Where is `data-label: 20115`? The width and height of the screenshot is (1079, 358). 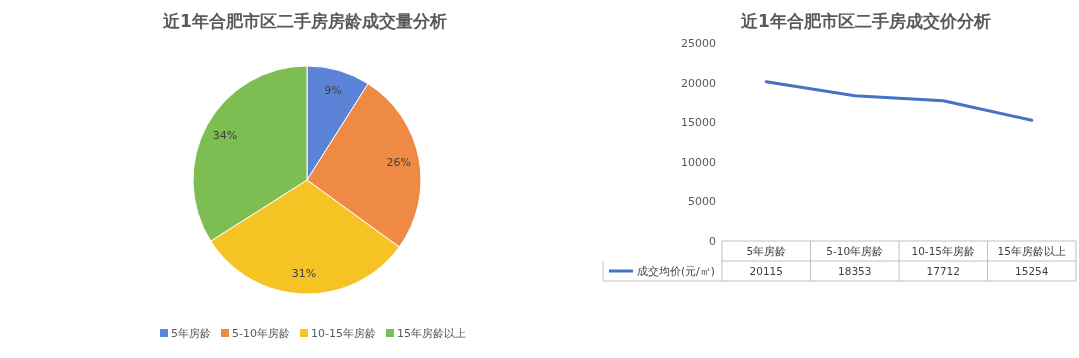 data-label: 20115 is located at coordinates (766, 271).